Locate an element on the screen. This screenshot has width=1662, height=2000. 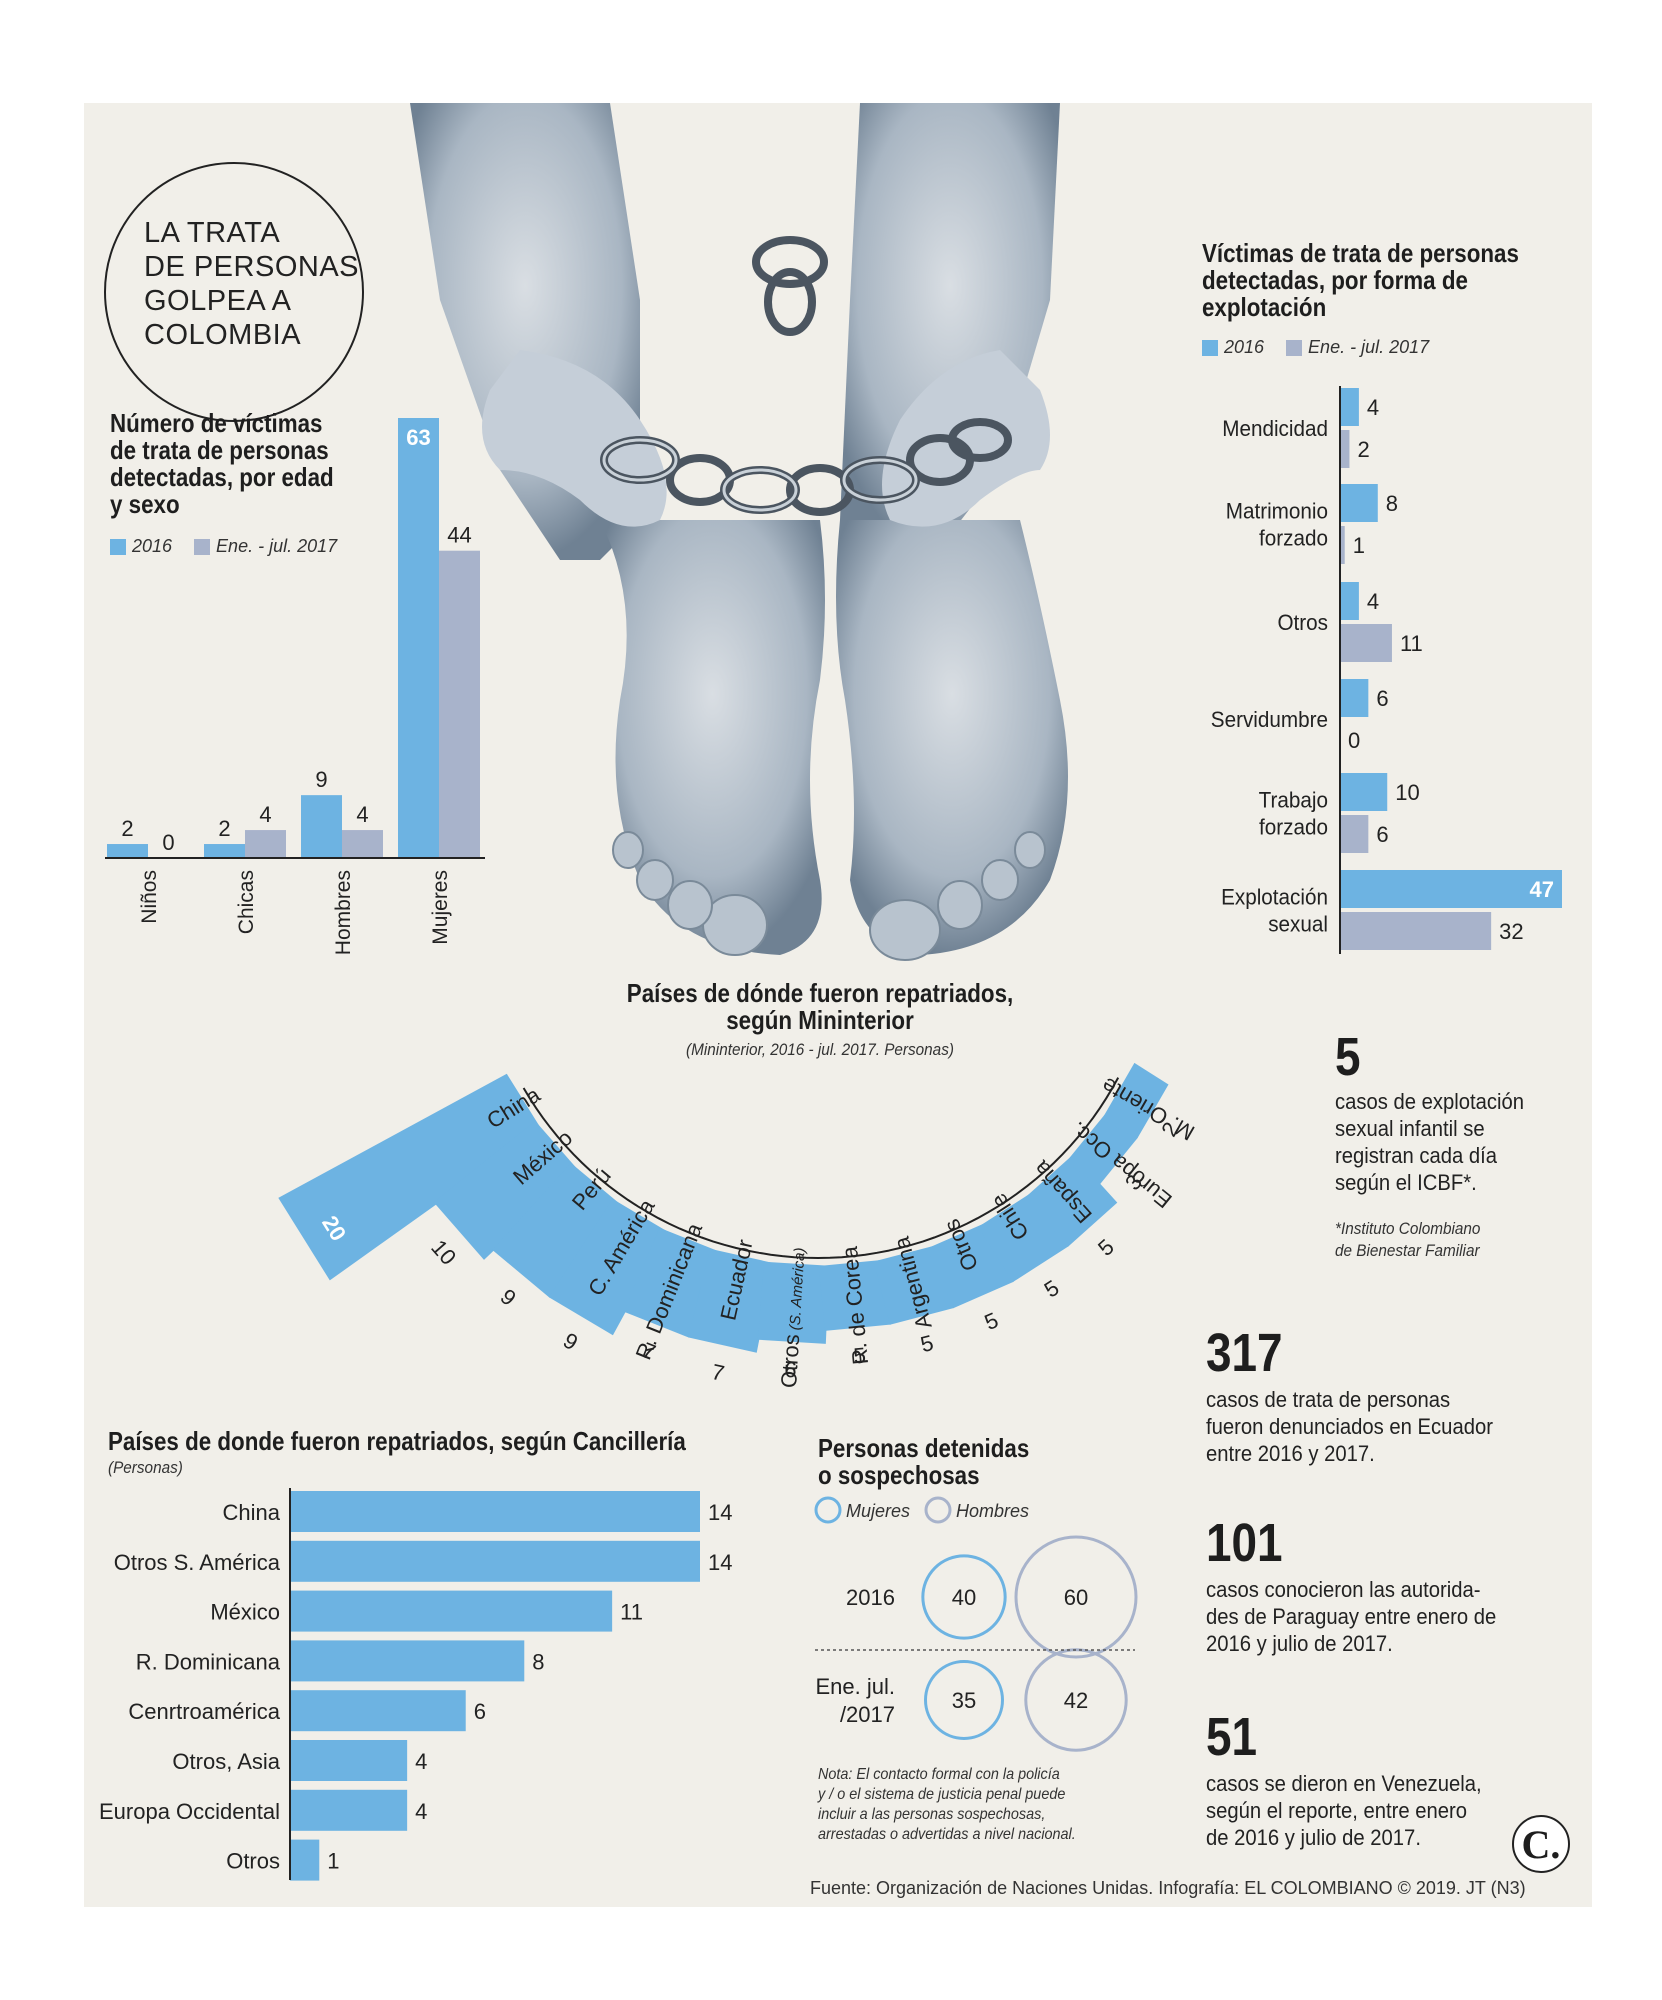
category-label: Cenrtroamérica is located at coordinates (204, 1711).